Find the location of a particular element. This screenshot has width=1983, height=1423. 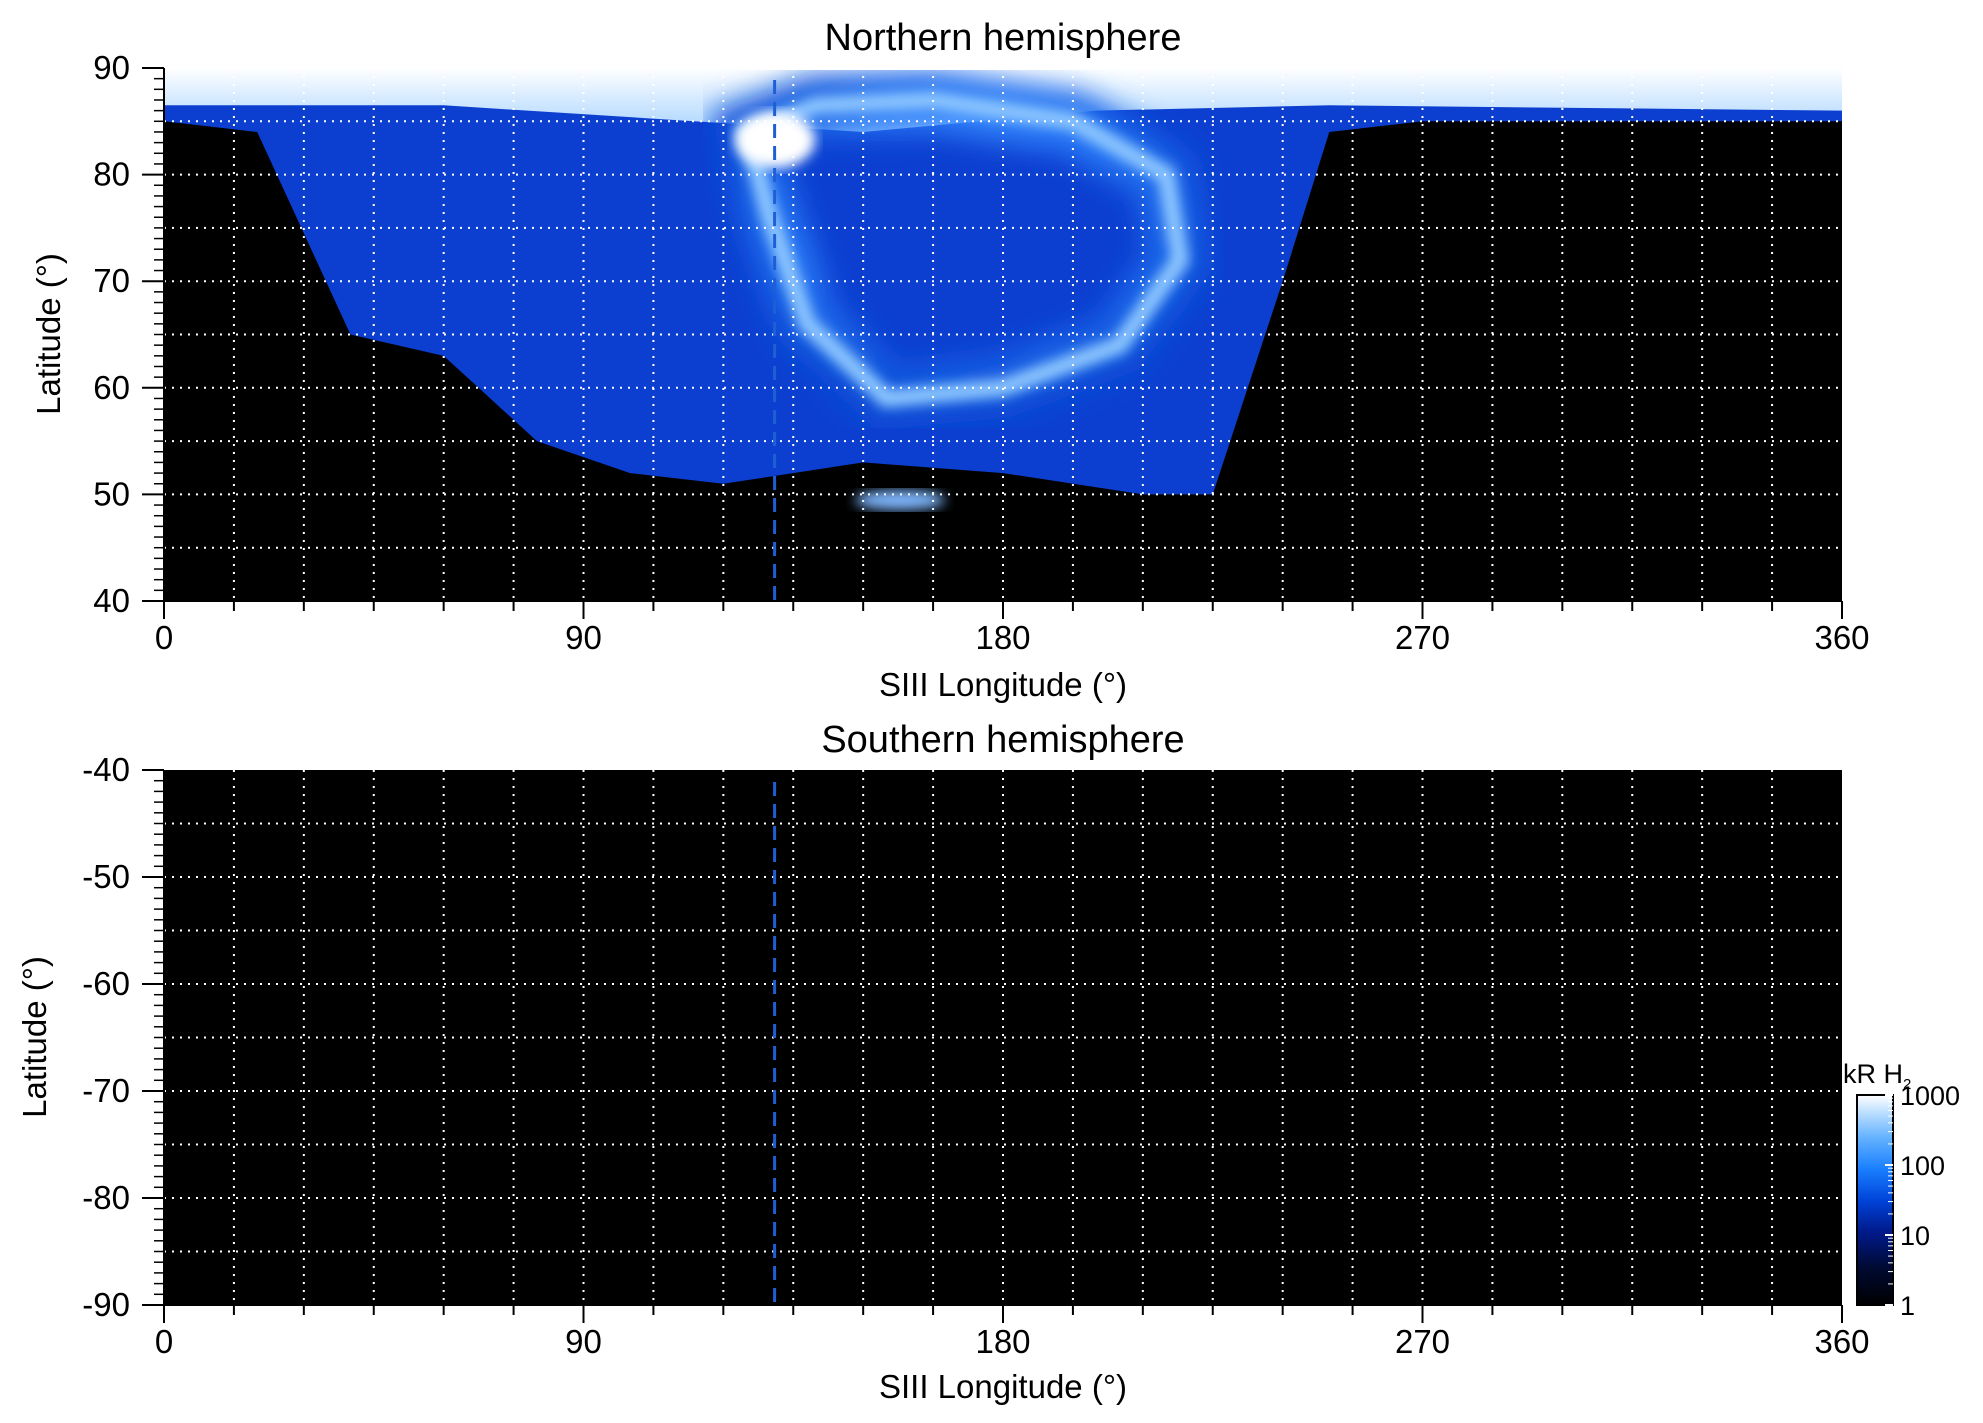

y-tick-label: 50 is located at coordinates (111, 493).